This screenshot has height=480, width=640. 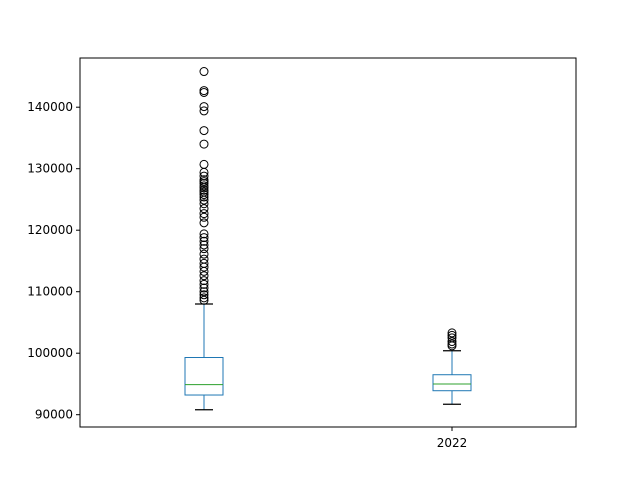 What do you see at coordinates (50, 107) in the screenshot?
I see `y-tick-label: 140000` at bounding box center [50, 107].